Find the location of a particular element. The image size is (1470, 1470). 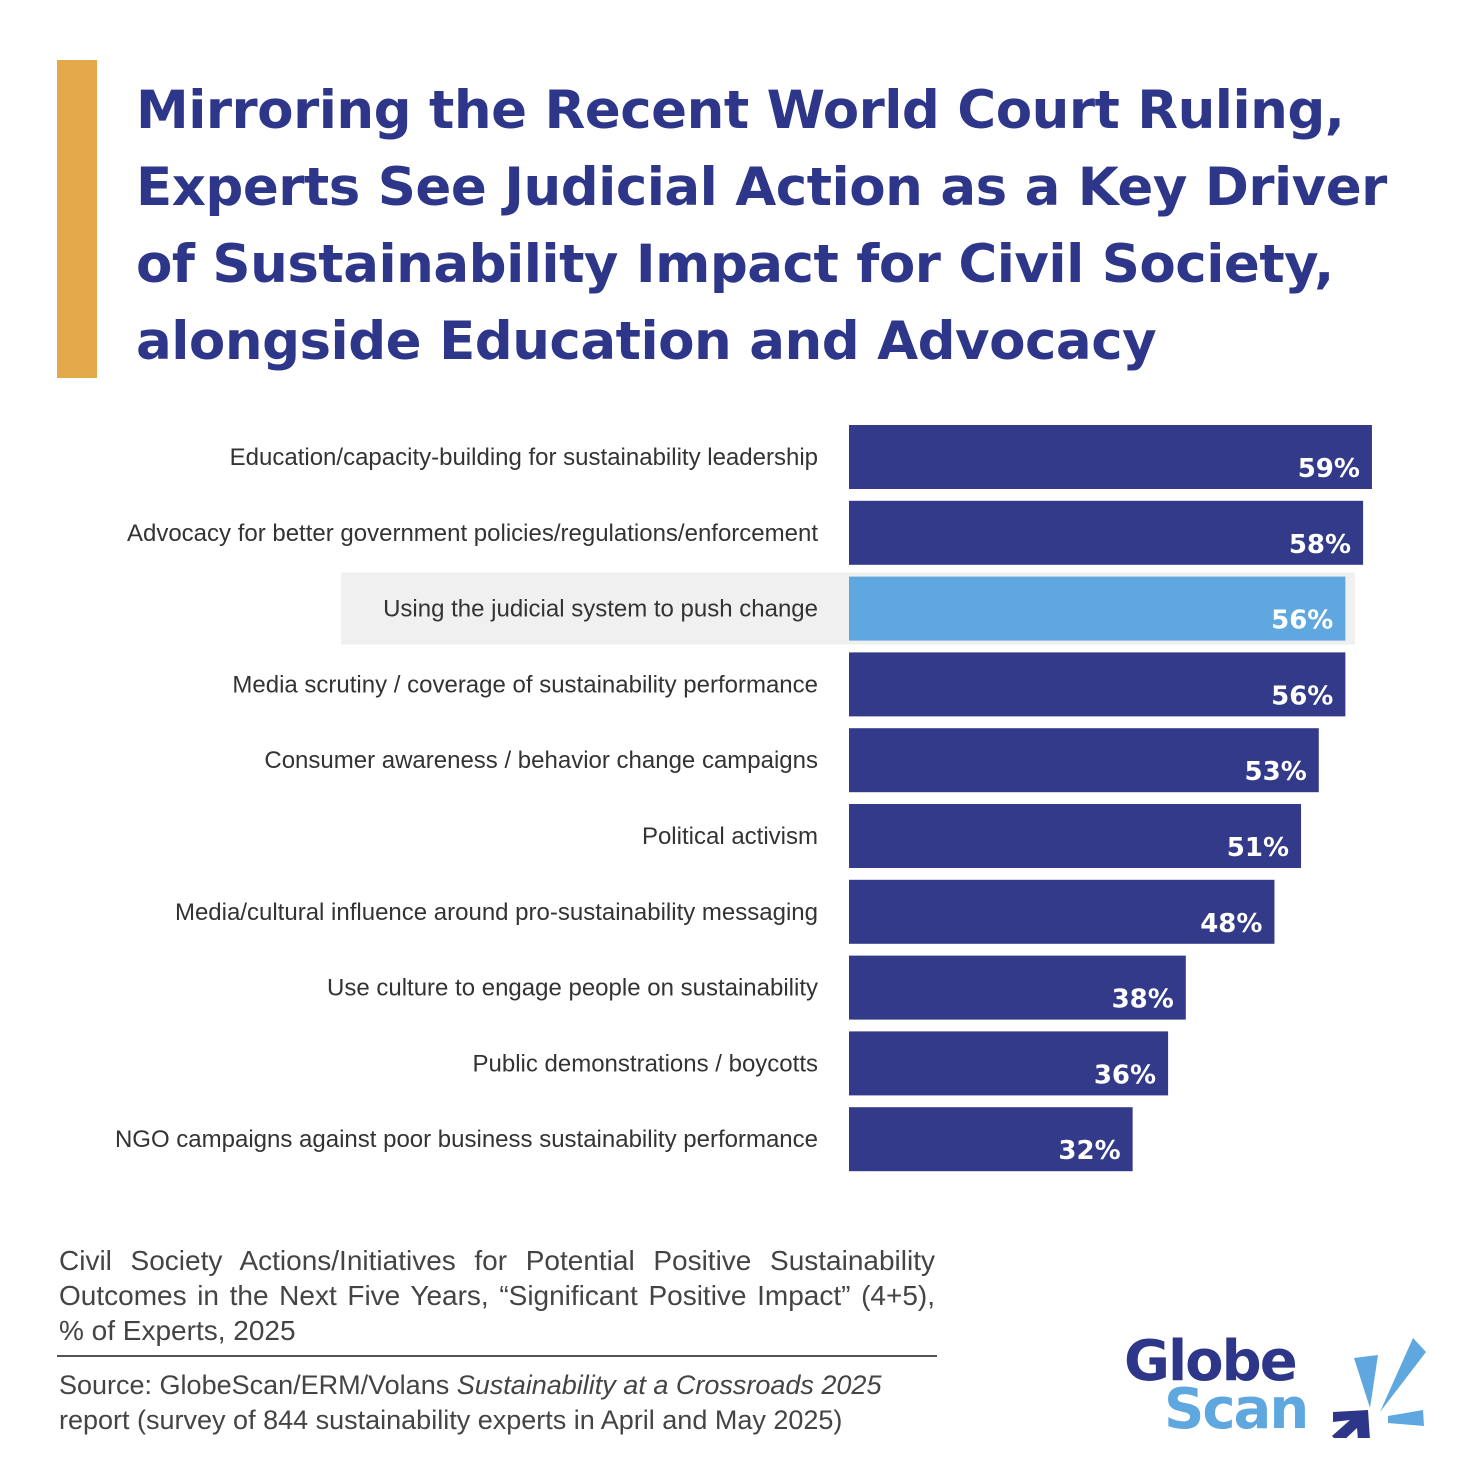

source-report-title: Sustainability at a Crossroads 2025 is located at coordinates (669, 1385).